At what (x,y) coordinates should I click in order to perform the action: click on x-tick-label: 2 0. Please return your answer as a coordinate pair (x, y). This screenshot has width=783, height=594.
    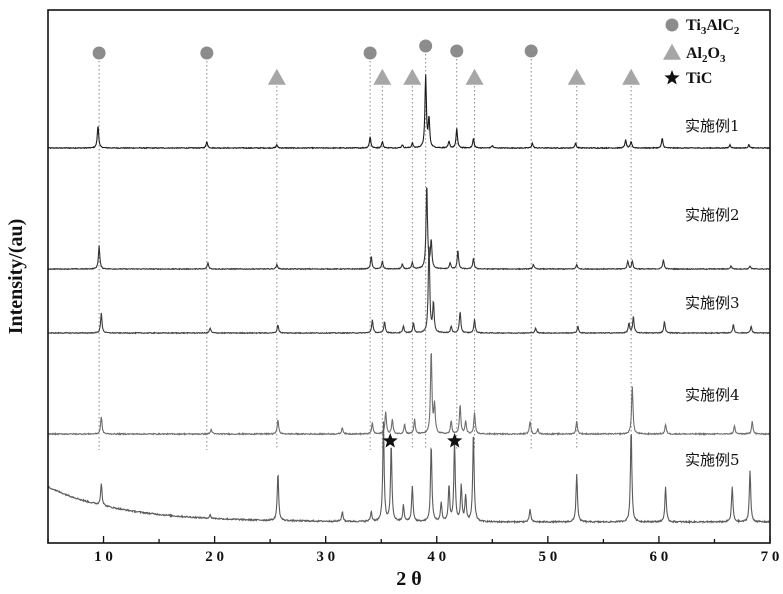
    Looking at the image, I should click on (214, 557).